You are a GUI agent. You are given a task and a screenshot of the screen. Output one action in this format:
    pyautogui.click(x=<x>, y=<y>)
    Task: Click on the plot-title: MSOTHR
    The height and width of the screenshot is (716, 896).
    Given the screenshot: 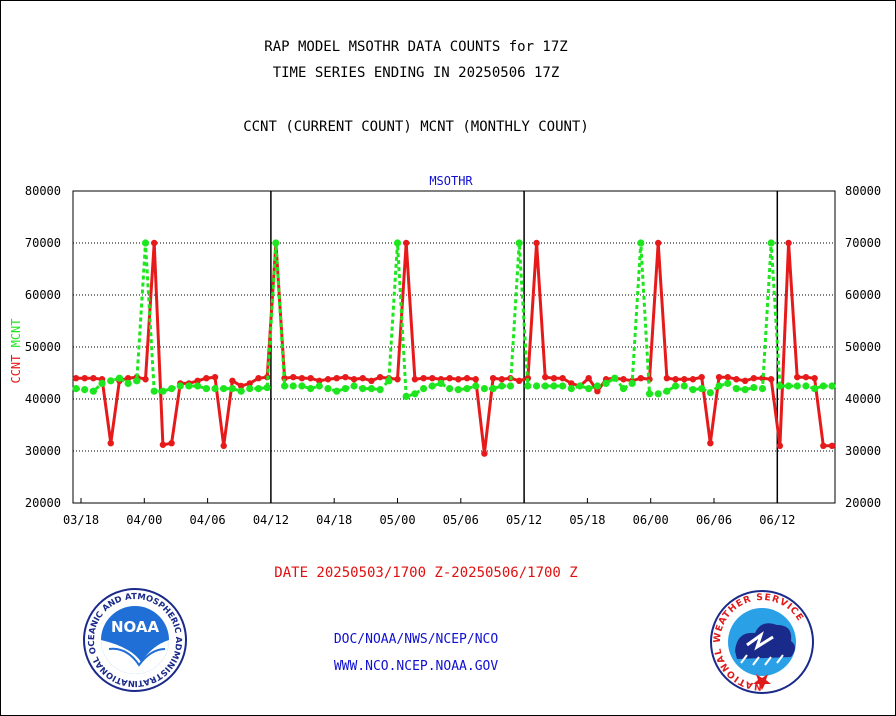 What is the action you would take?
    pyautogui.click(x=451, y=181)
    